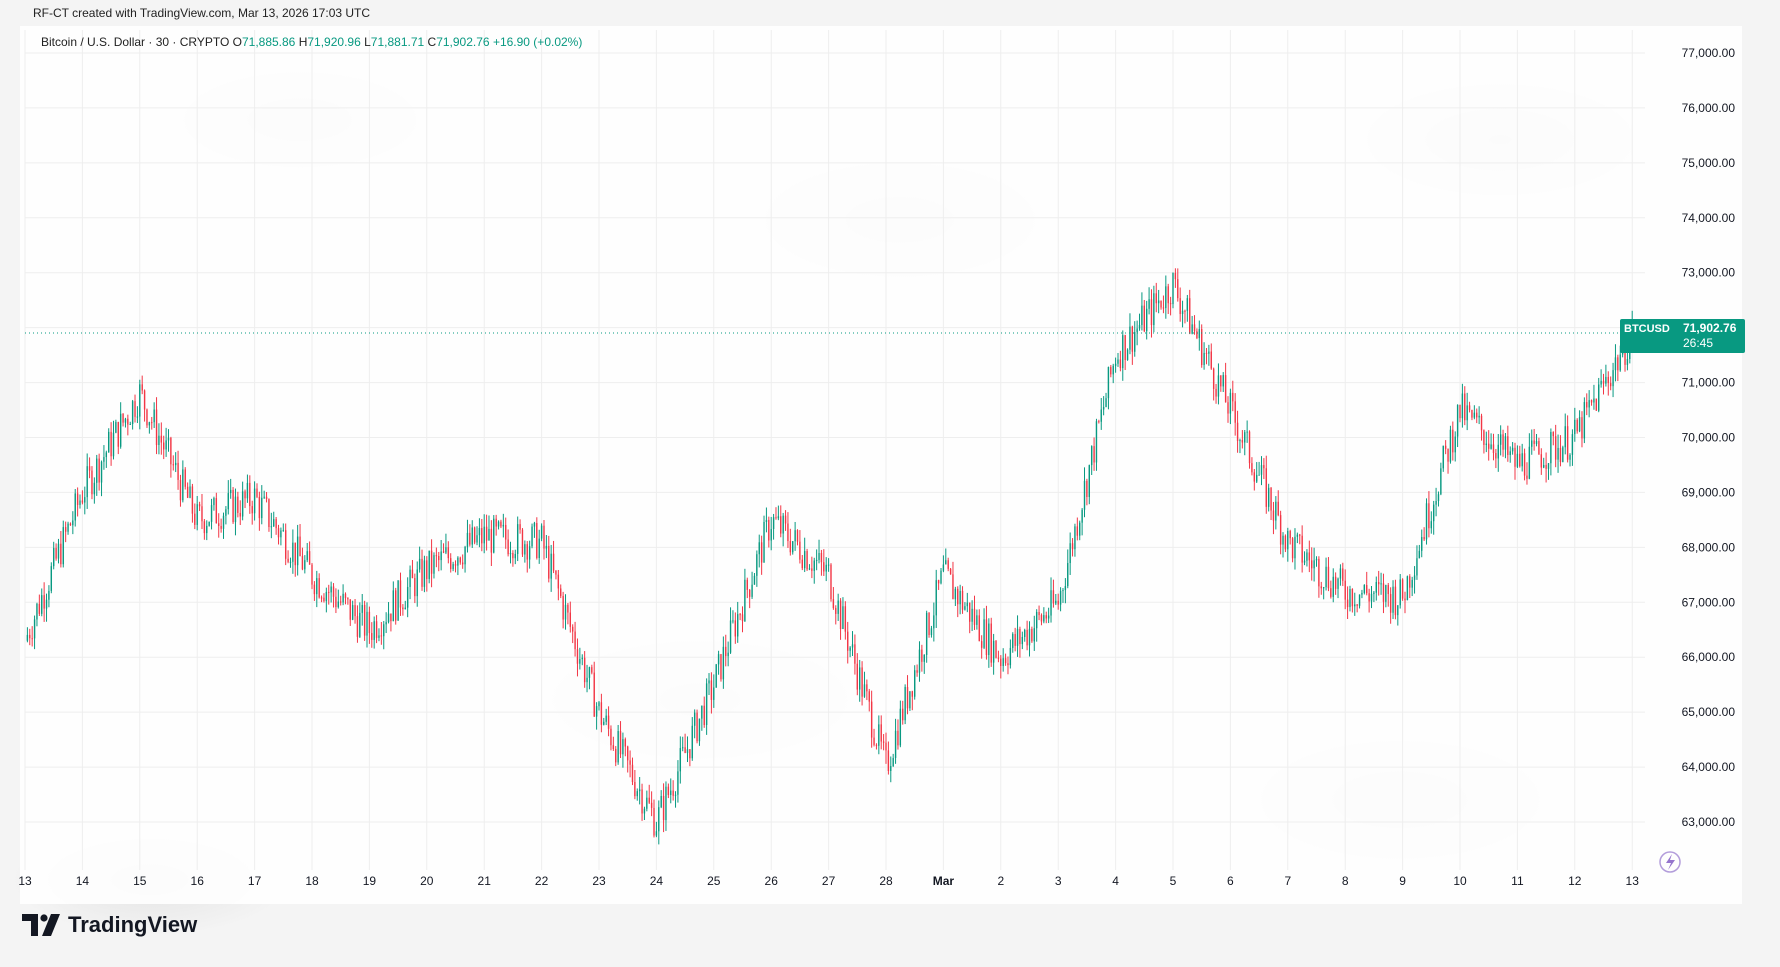  I want to click on x-tick-label: 26, so click(772, 881).